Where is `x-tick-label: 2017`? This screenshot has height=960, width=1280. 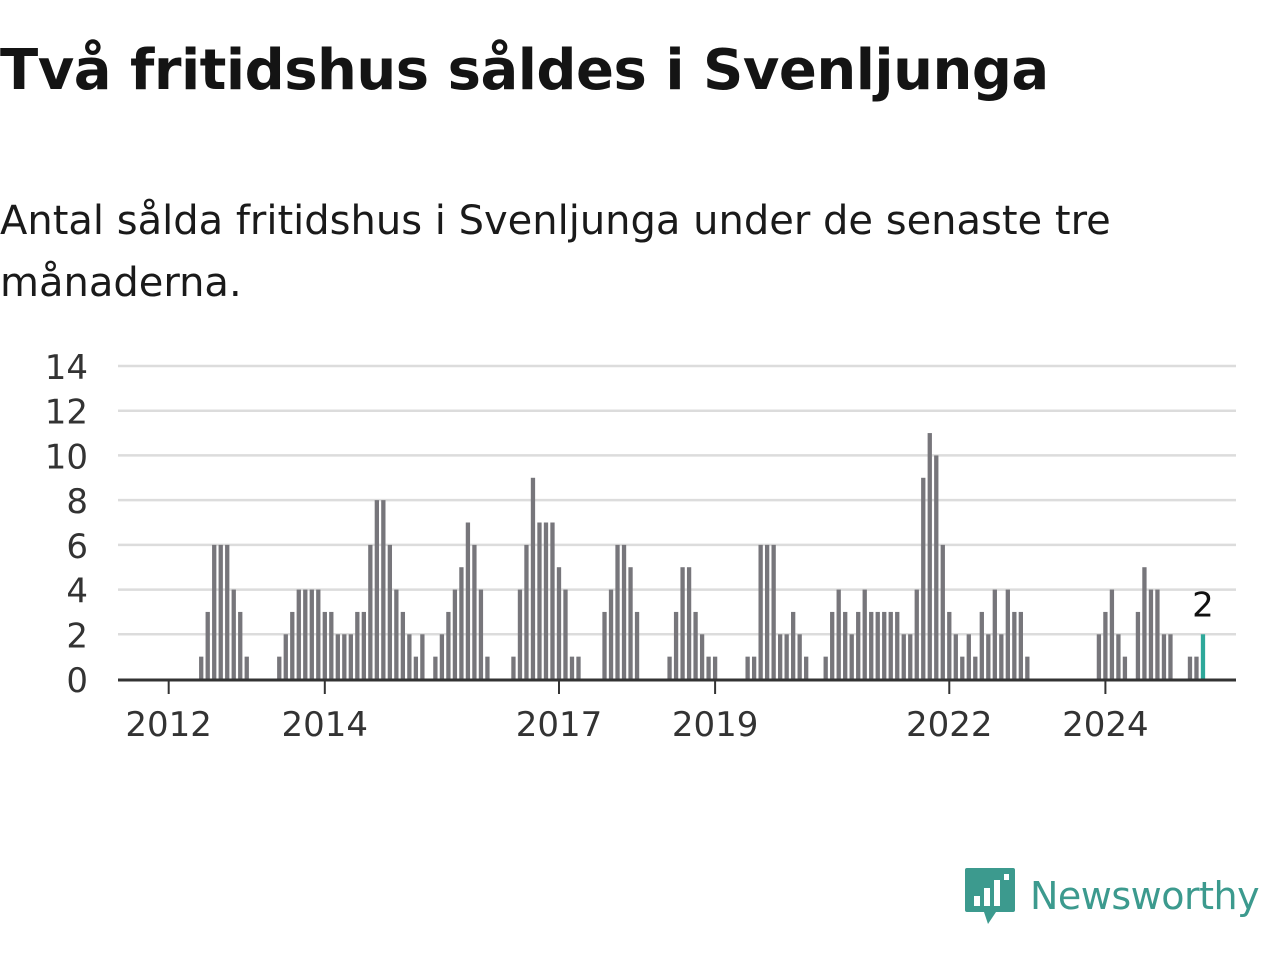 x-tick-label: 2017 is located at coordinates (559, 725).